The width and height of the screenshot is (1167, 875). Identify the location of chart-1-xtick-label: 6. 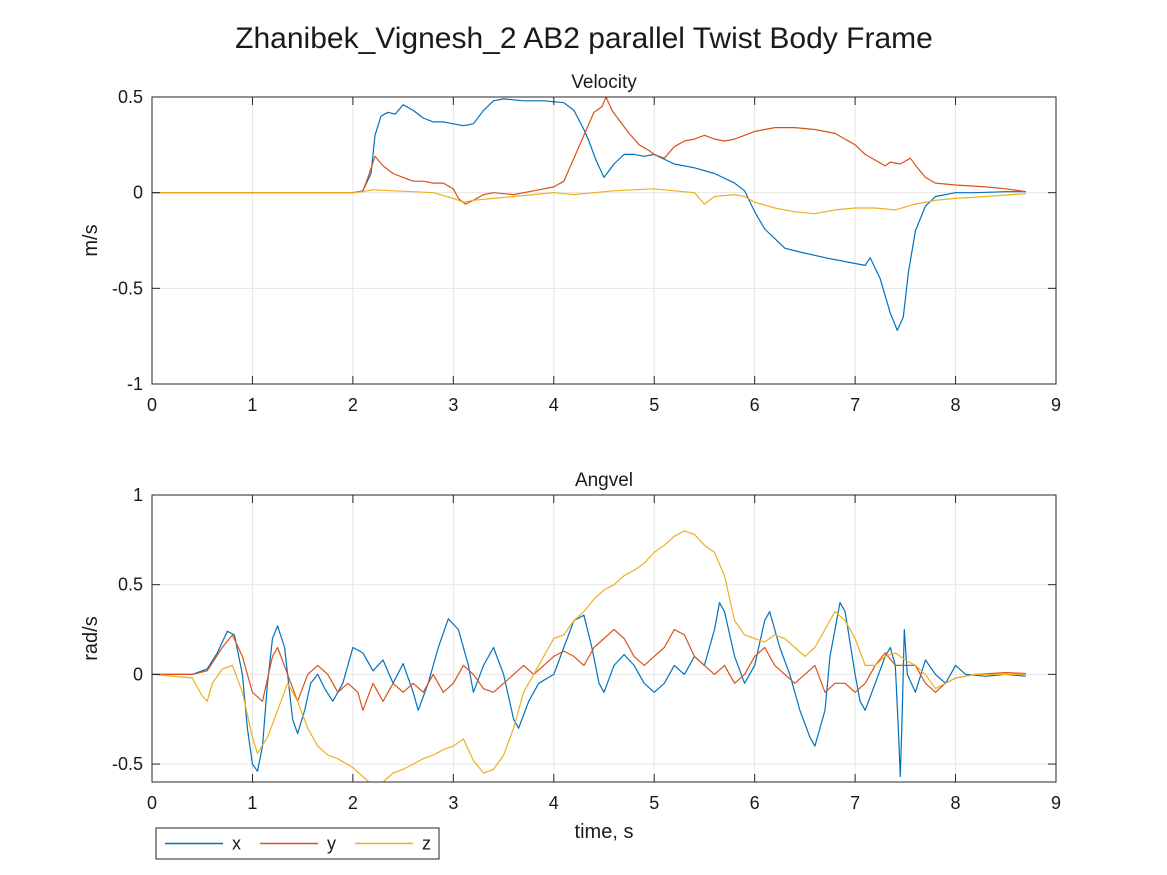
(755, 405).